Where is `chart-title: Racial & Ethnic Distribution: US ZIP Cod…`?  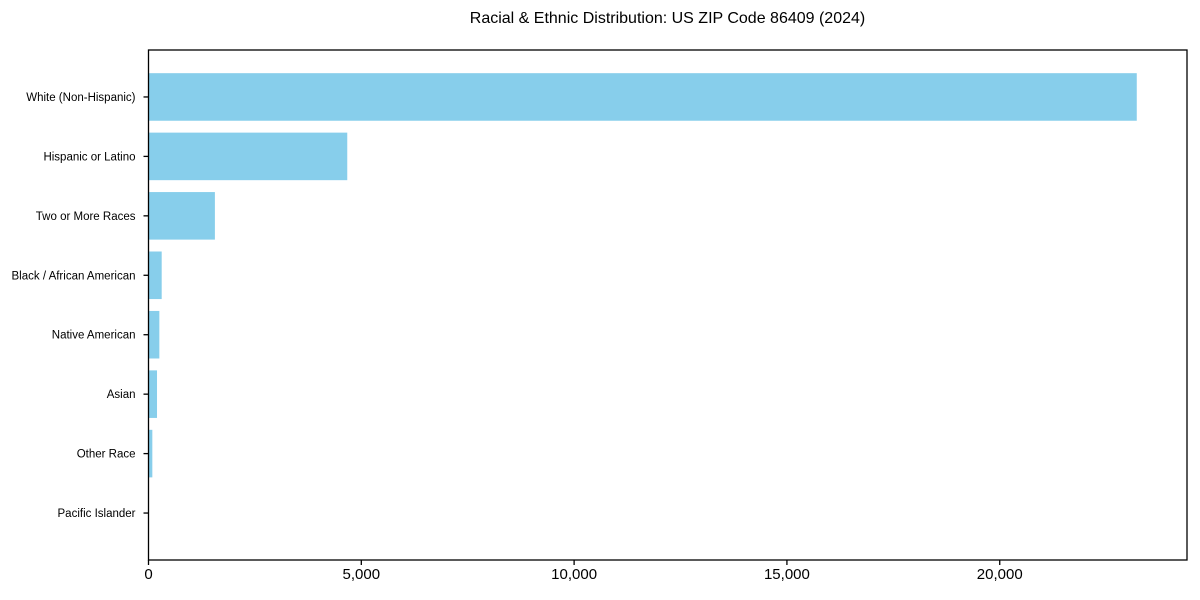
chart-title: Racial & Ethnic Distribution: US ZIP Cod… is located at coordinates (667, 18).